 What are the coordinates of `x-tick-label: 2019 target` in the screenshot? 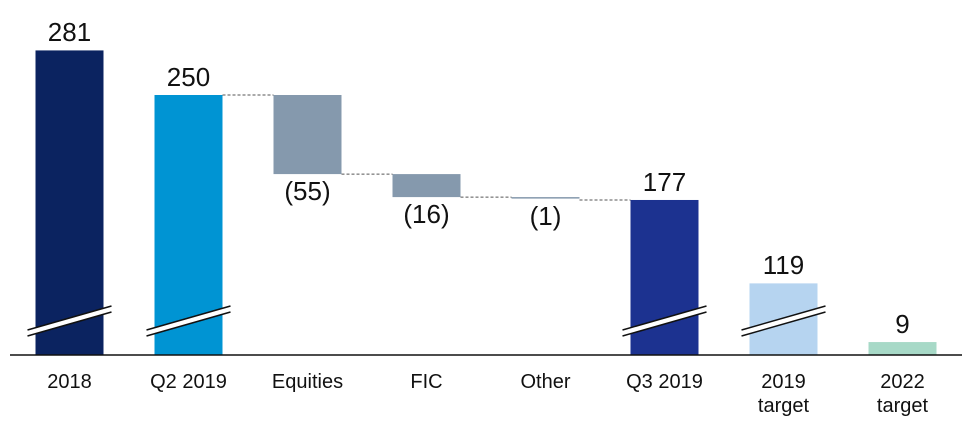 It's located at (783, 394).